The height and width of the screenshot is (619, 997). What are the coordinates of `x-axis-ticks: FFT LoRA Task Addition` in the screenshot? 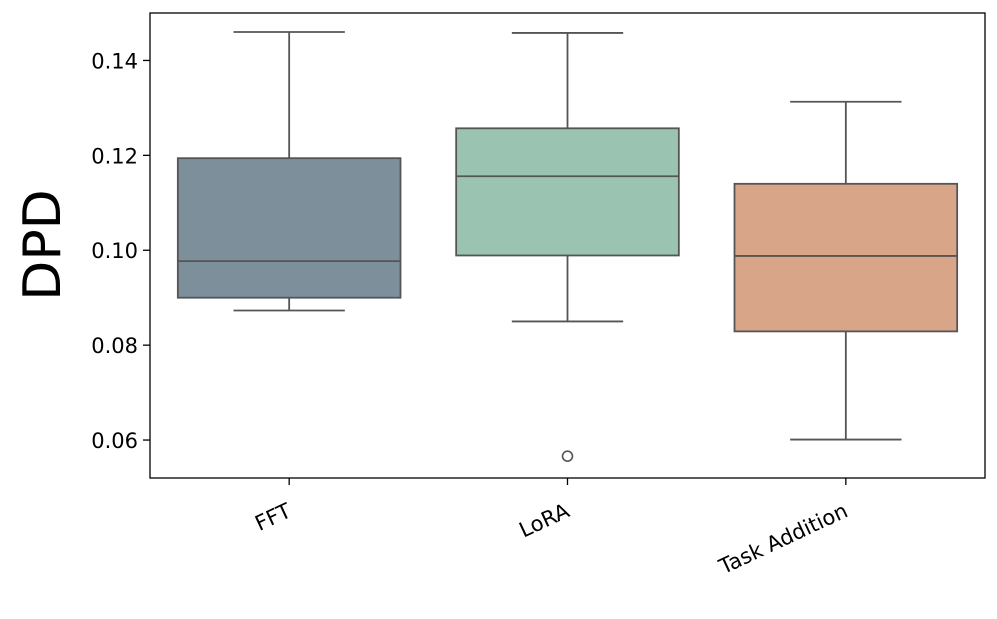 It's located at (551, 528).